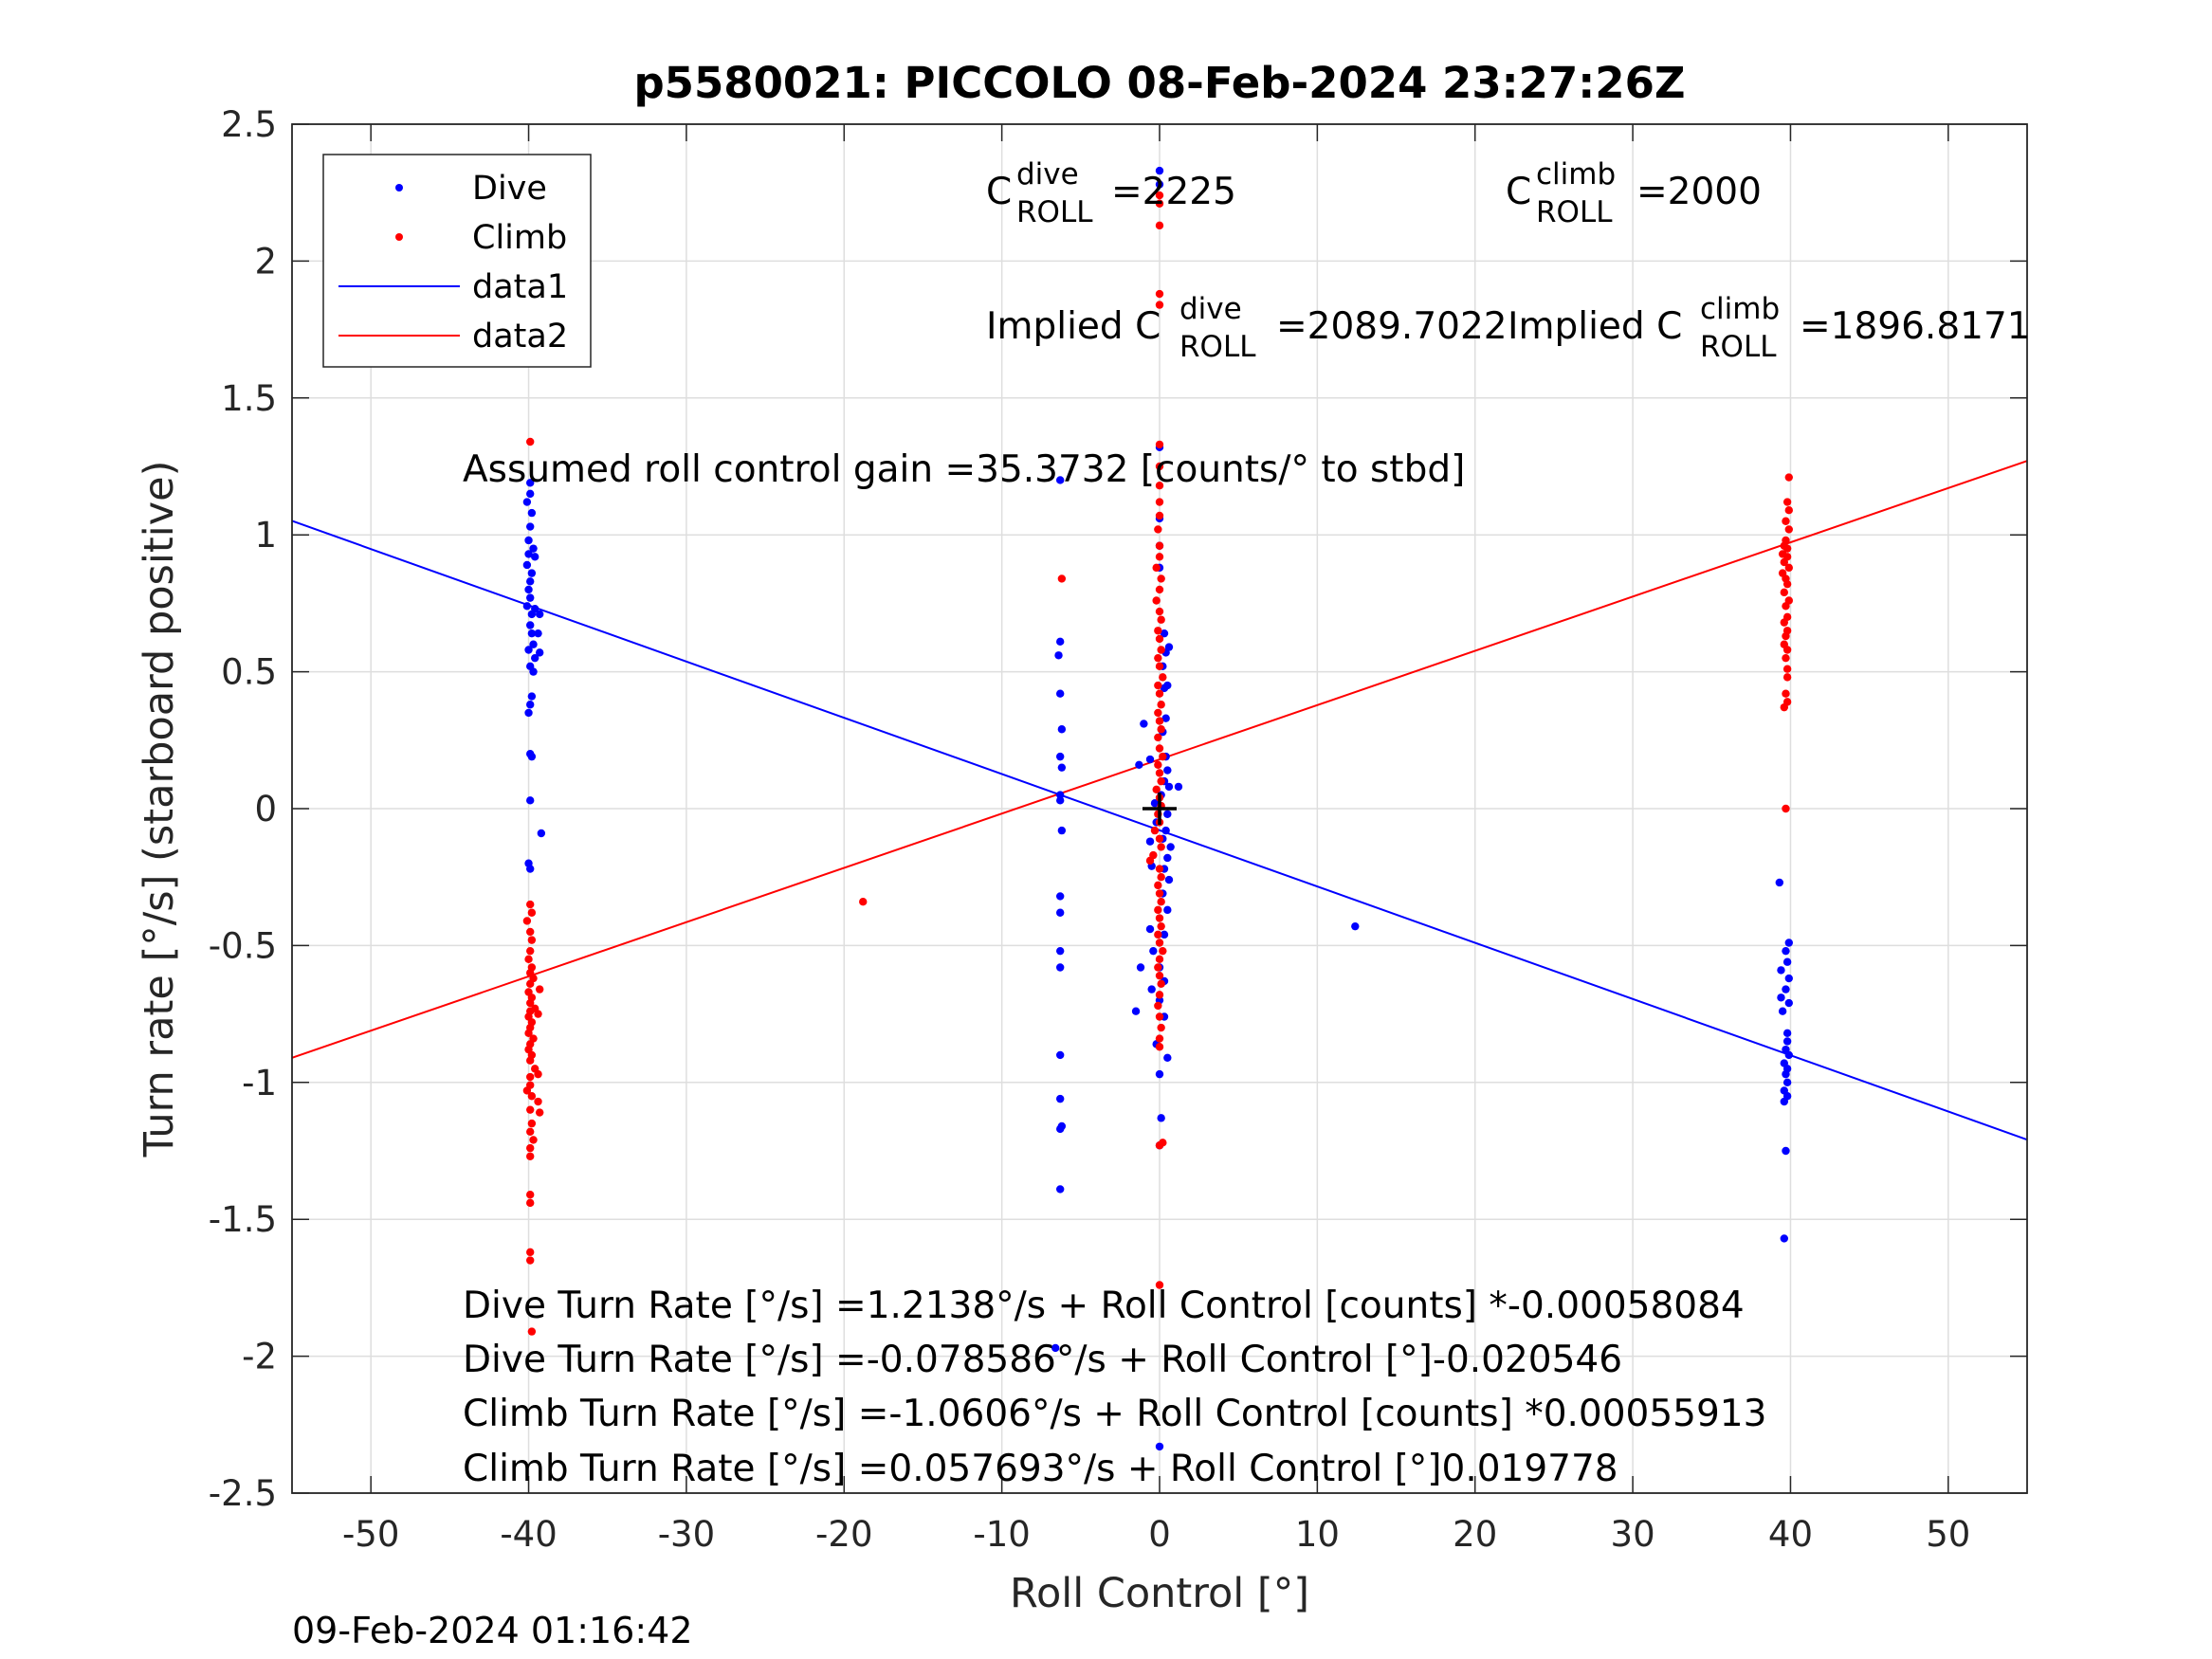  I want to click on legend-climb-marker, so click(399, 237).